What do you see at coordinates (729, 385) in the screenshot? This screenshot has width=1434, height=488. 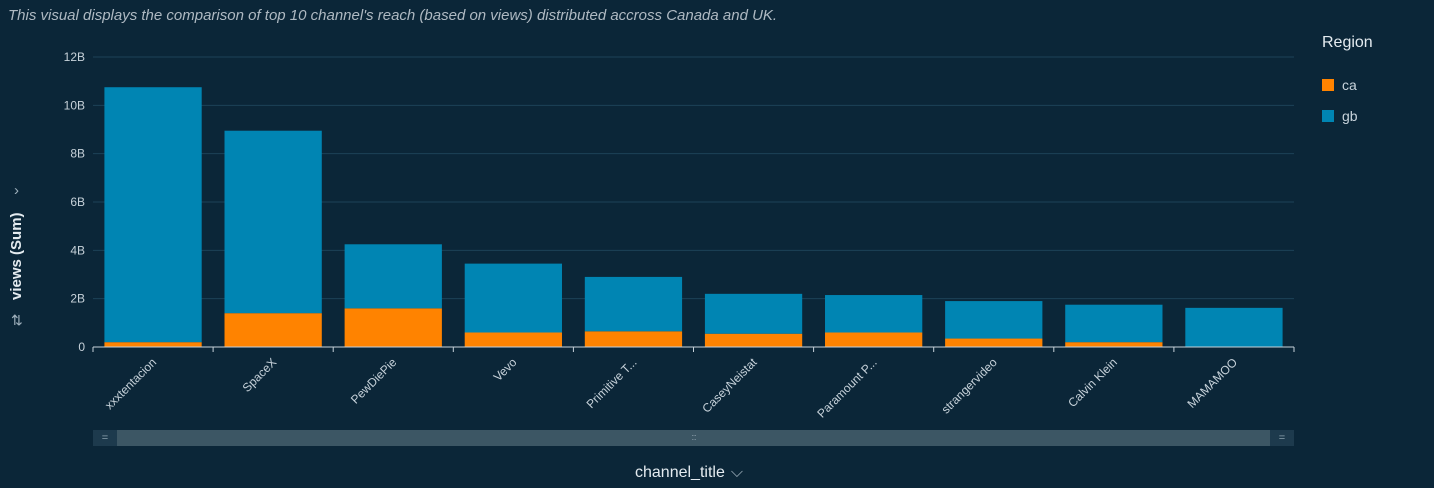 I see `x-tick-label: CaseyNeistat` at bounding box center [729, 385].